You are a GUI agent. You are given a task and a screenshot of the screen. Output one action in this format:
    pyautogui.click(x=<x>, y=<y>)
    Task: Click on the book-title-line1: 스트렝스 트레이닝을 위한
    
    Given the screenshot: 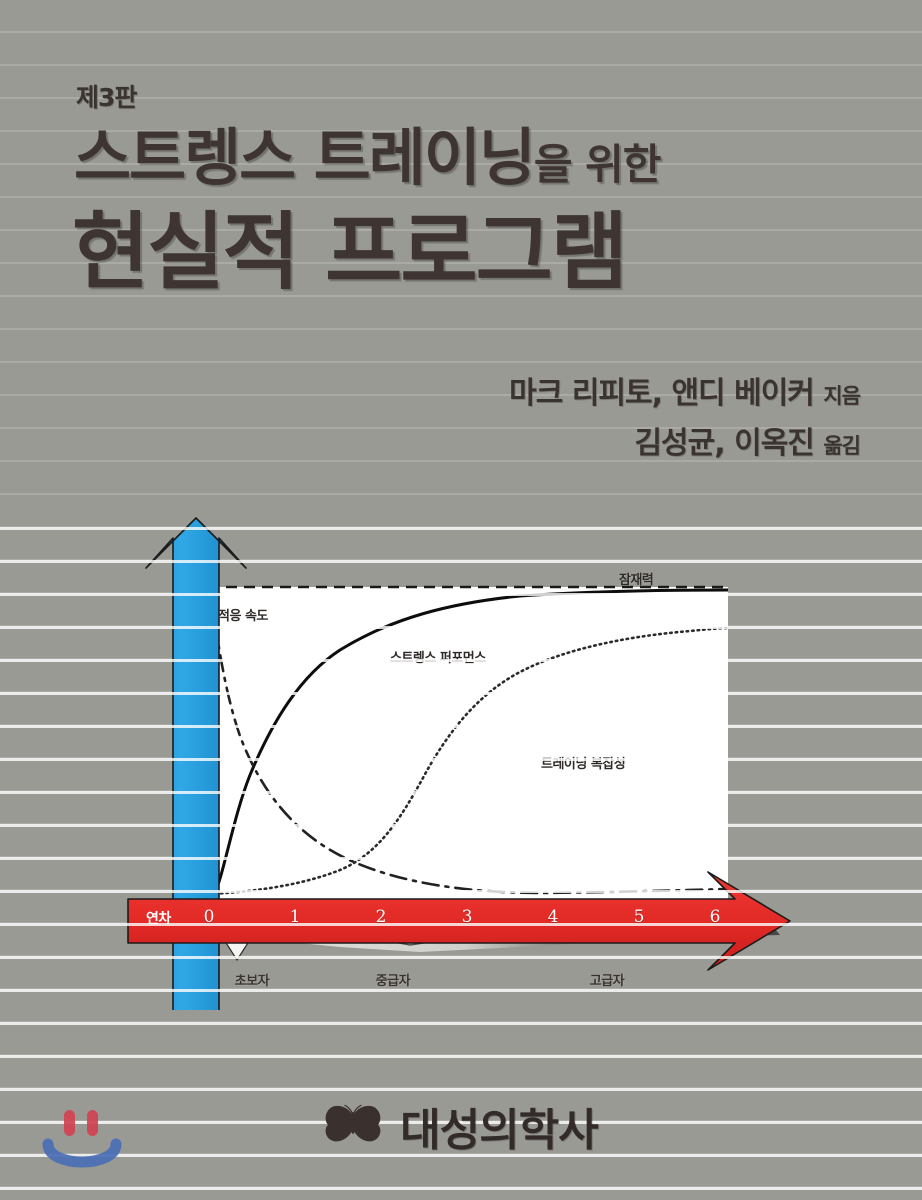 What is the action you would take?
    pyautogui.click(x=474, y=158)
    